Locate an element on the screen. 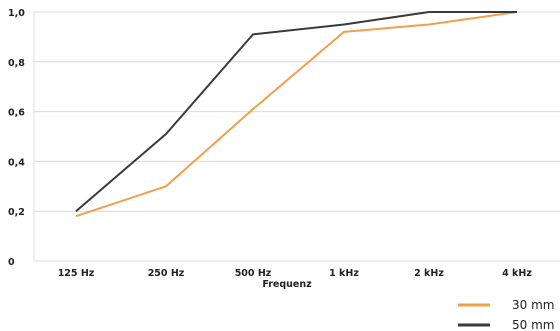  x-tick-label: 500 Hz is located at coordinates (253, 273).